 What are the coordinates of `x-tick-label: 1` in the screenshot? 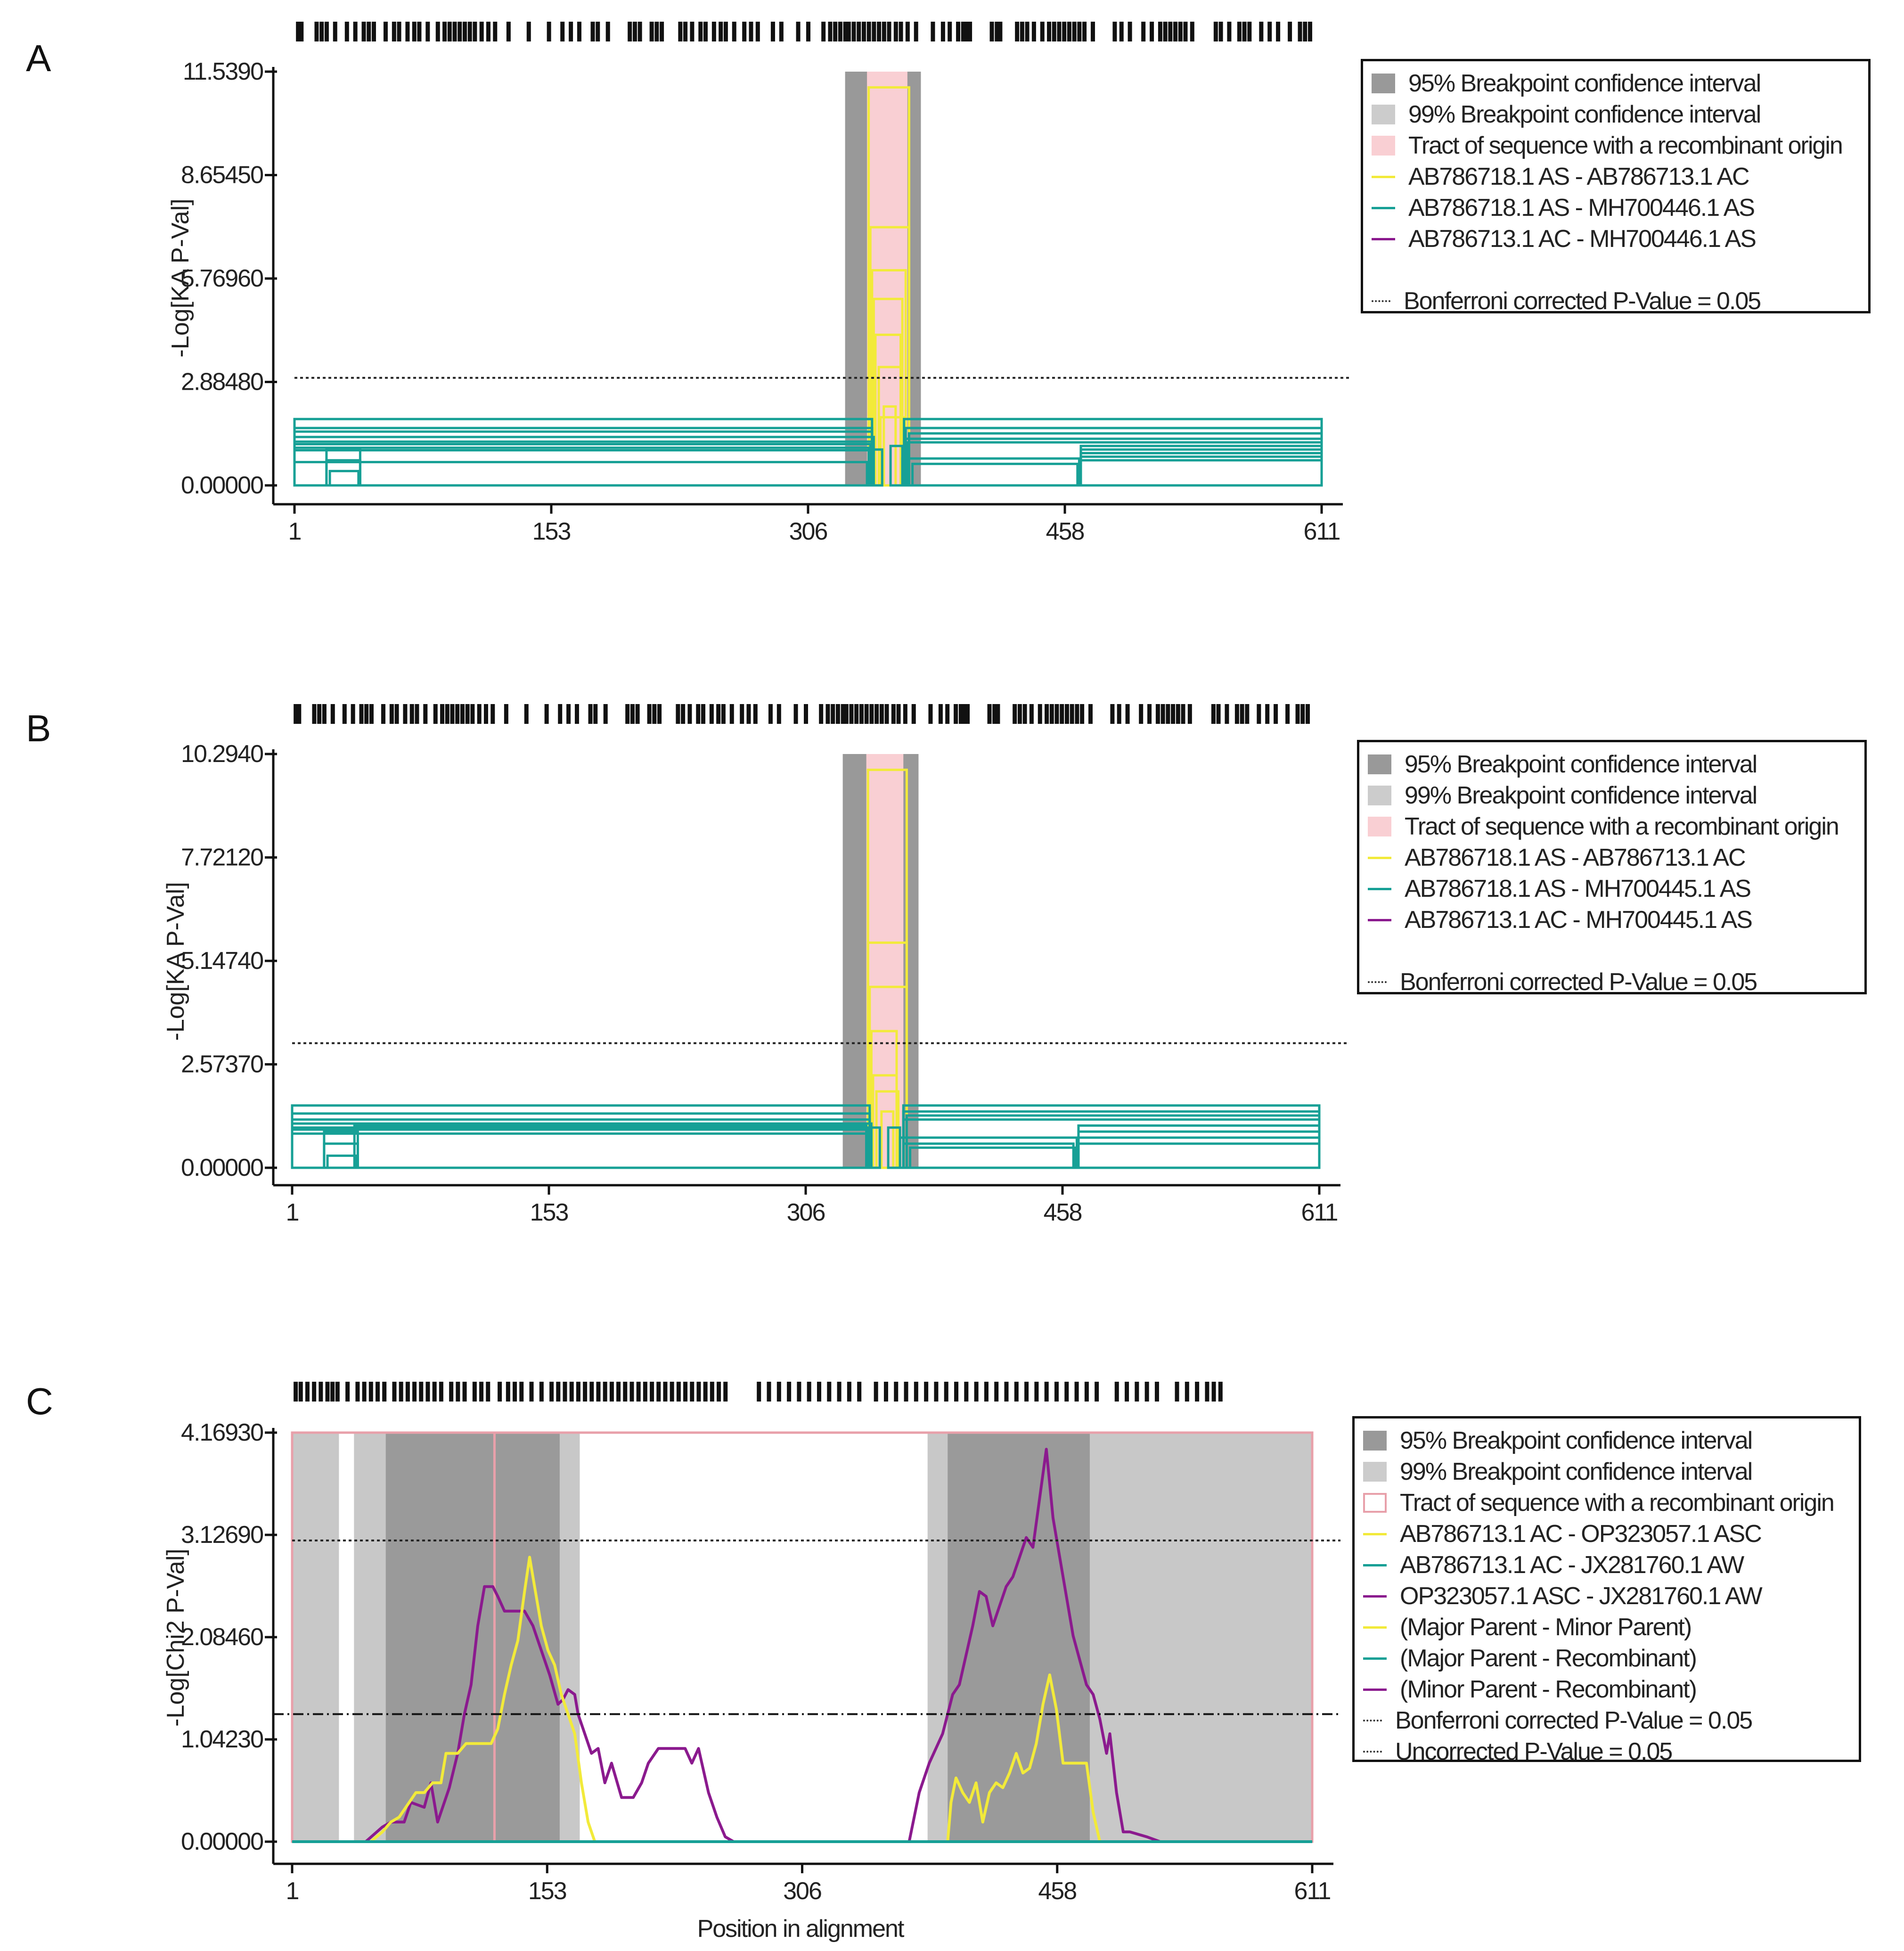 It's located at (292, 1212).